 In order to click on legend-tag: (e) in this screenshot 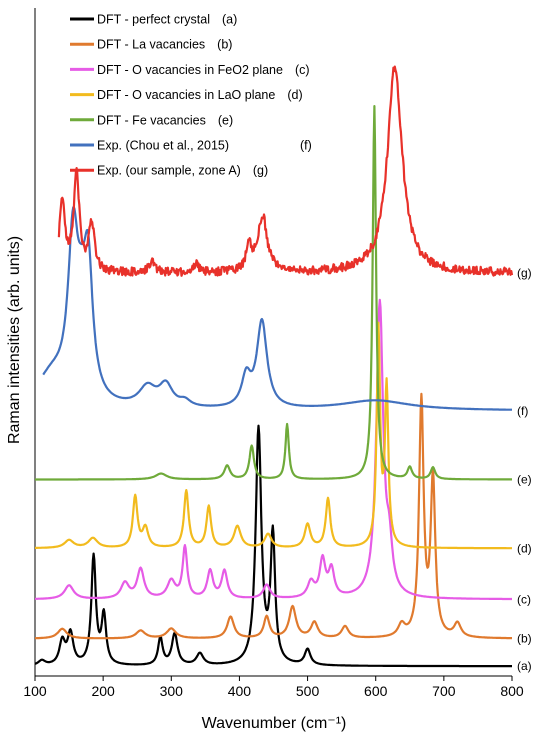, I will do `click(225, 120)`.